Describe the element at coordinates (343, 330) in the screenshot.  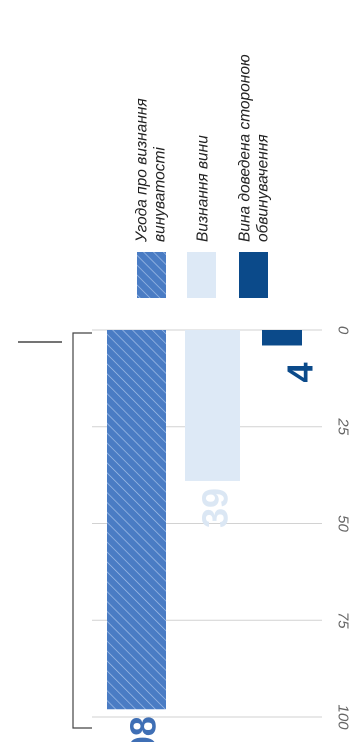
I see `tick-label-0: 0` at that location.